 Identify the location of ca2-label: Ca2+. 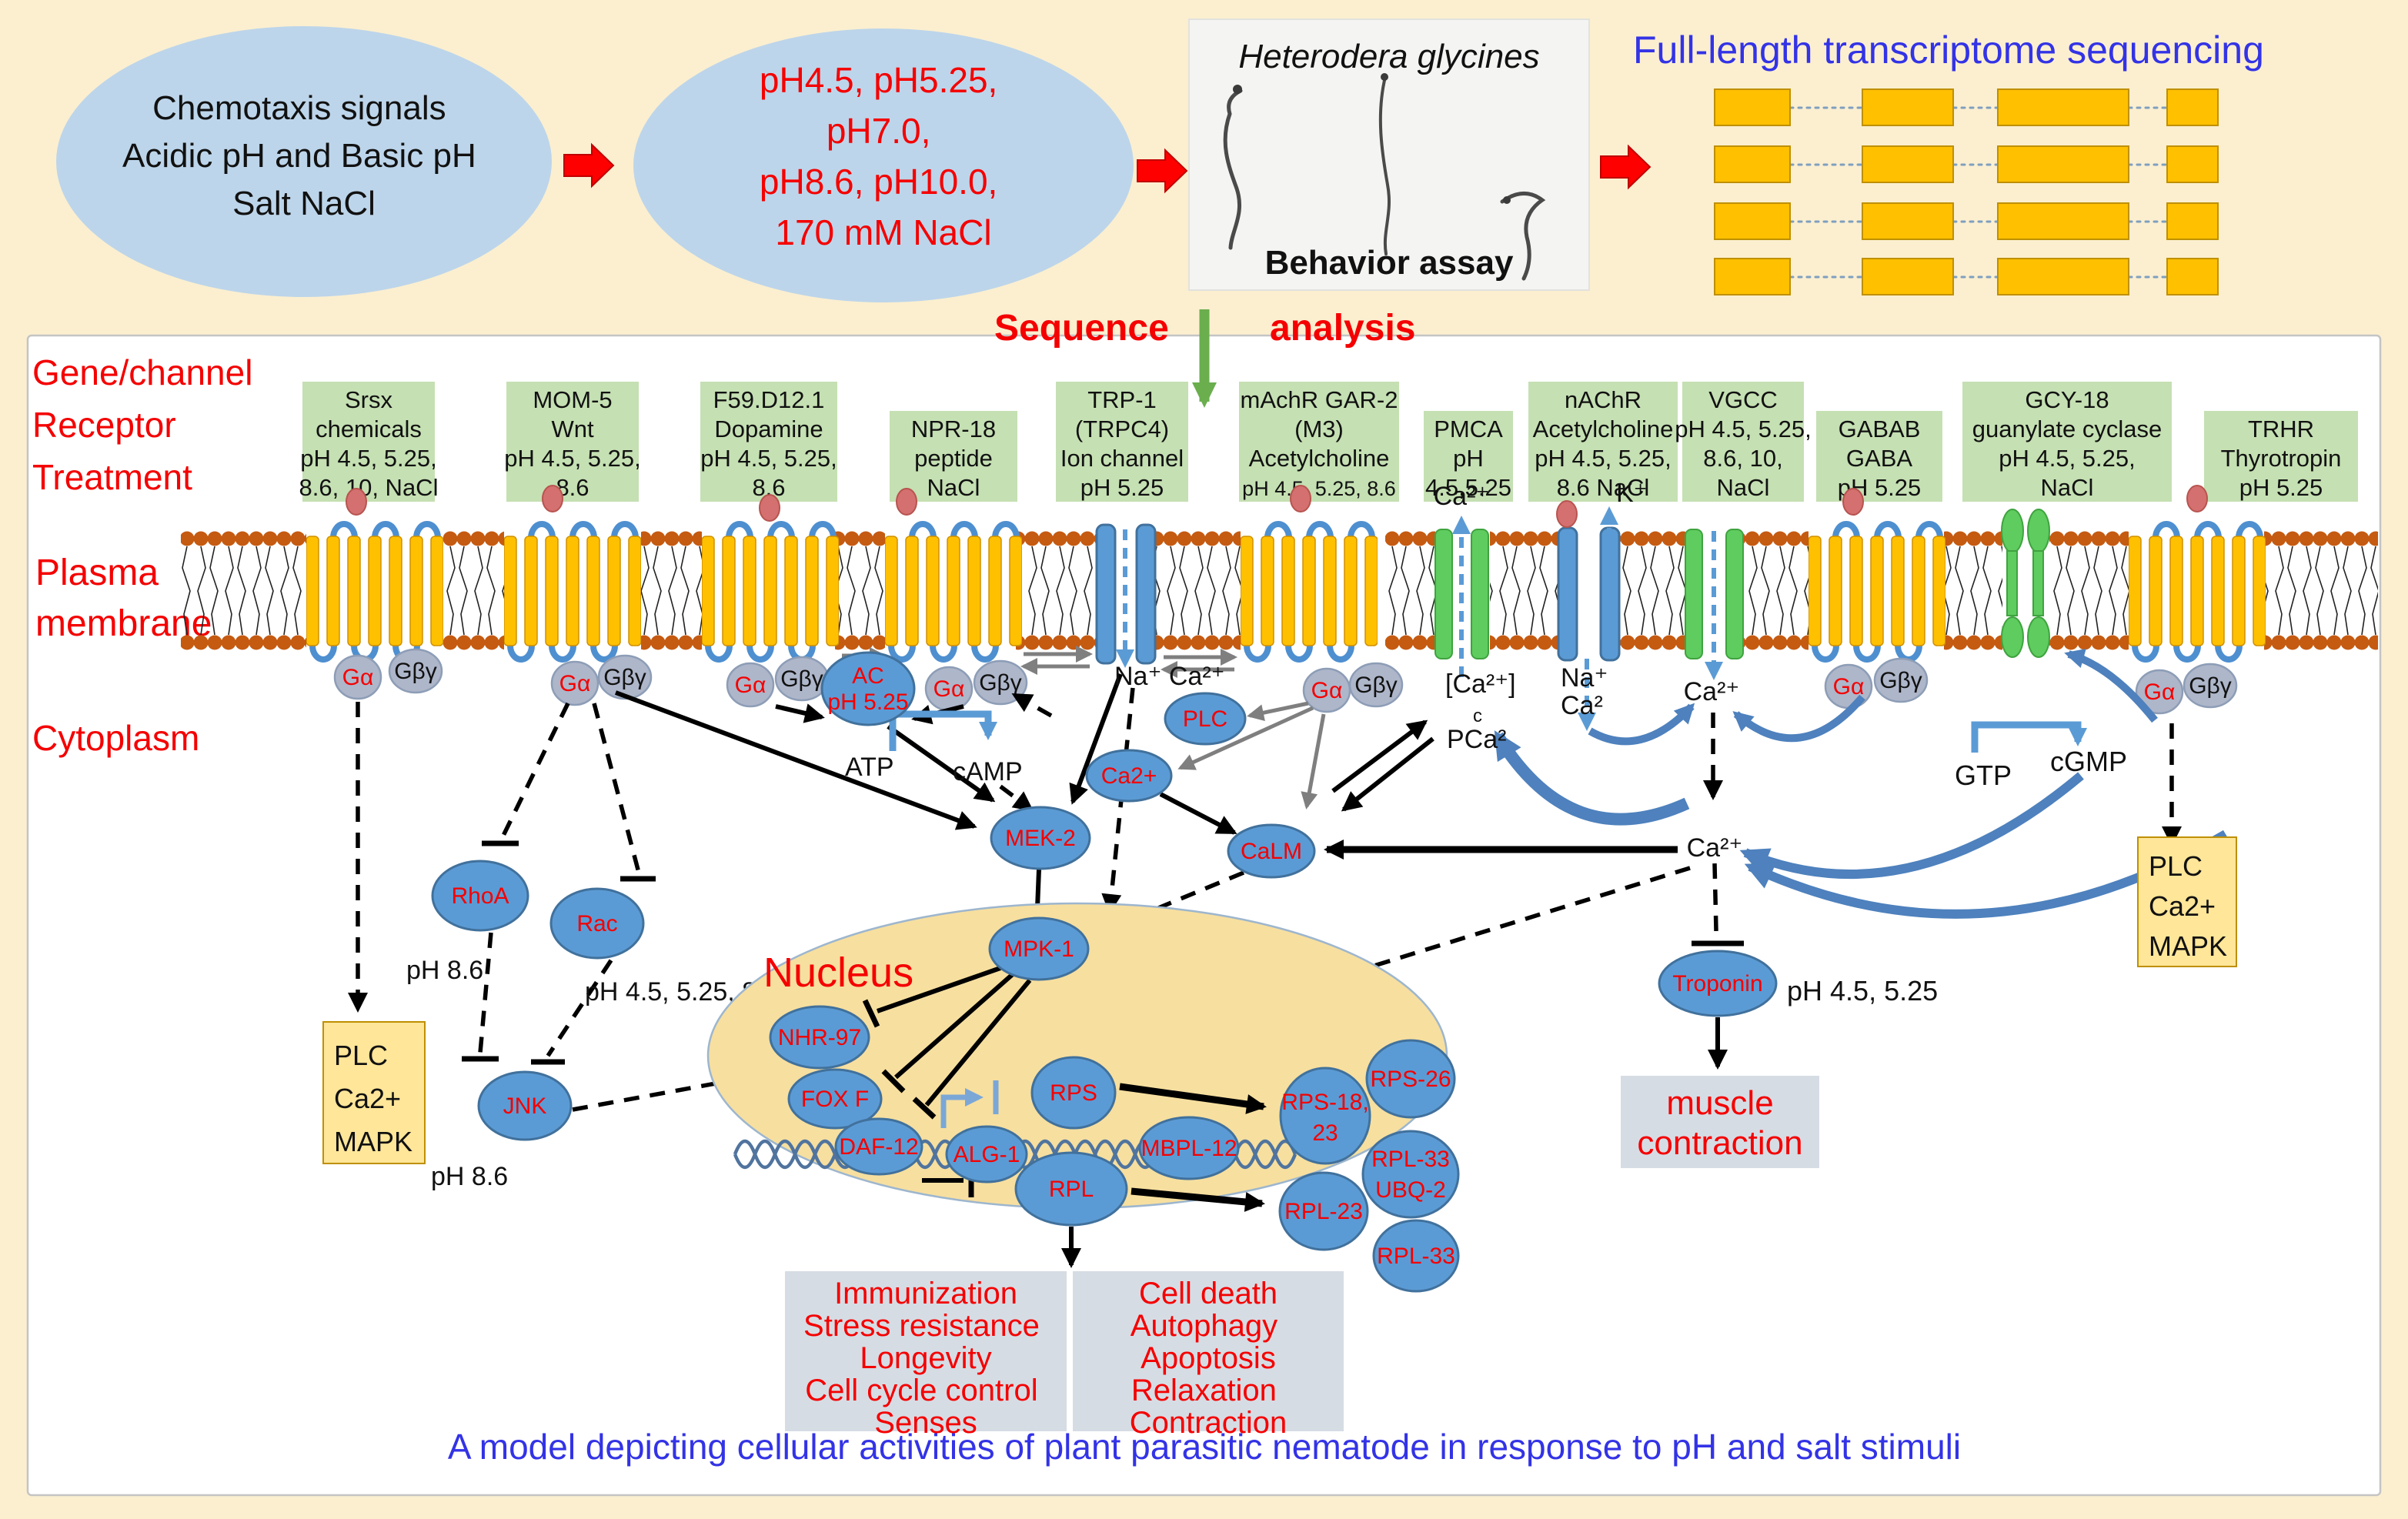
(1129, 776).